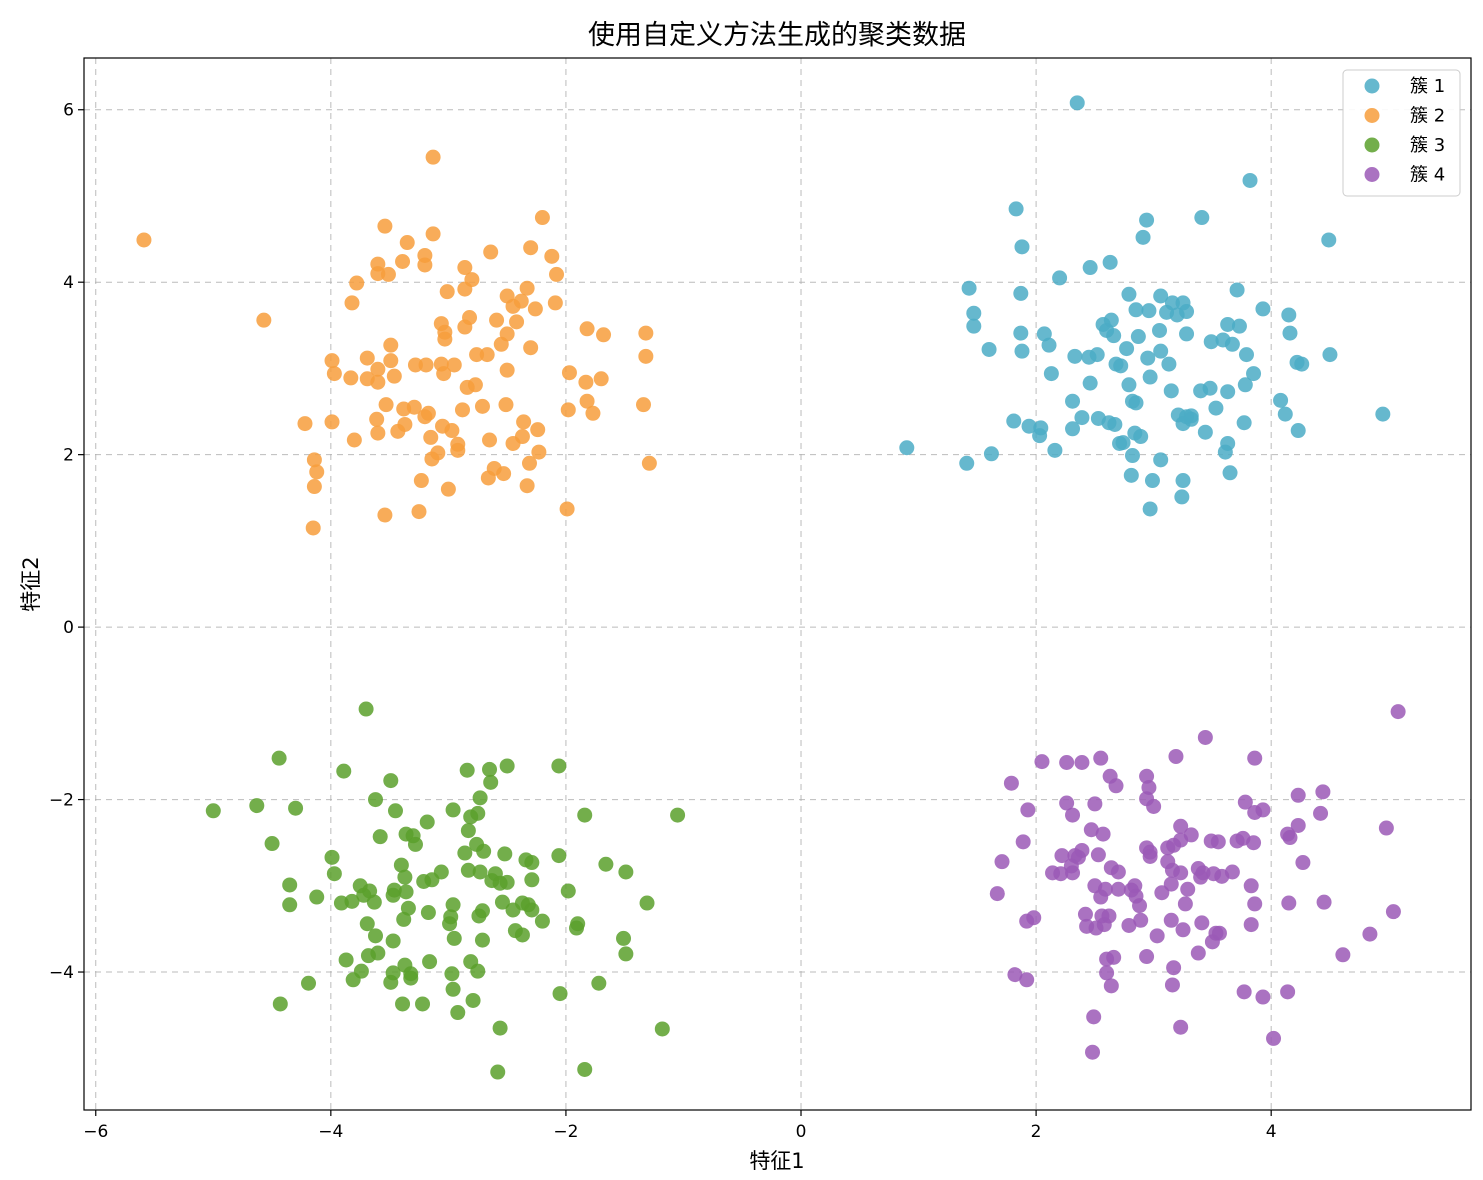  Describe the element at coordinates (565, 1132) in the screenshot. I see `x-tick-label: −2` at that location.